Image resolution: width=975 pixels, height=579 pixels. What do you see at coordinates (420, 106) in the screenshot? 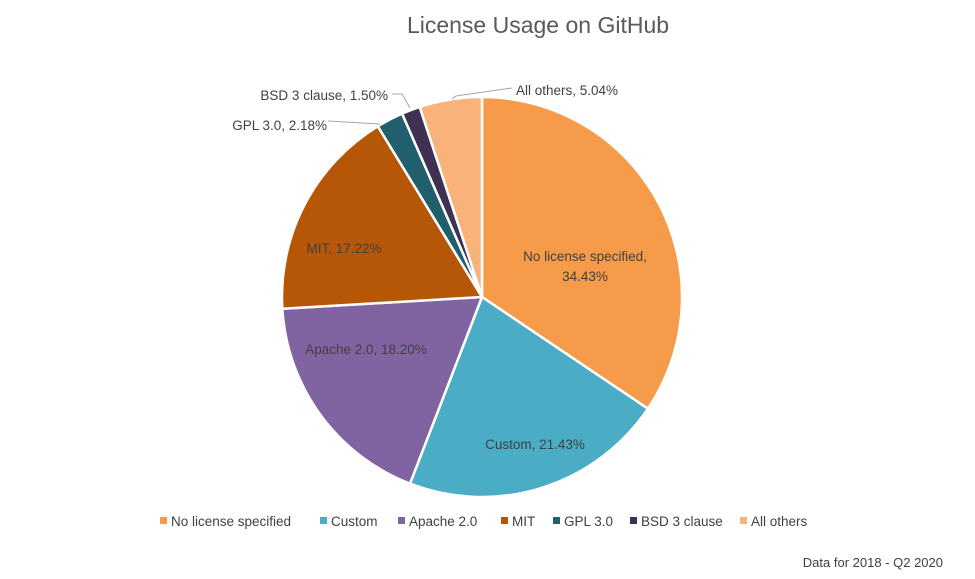
I see `leader-lines` at bounding box center [420, 106].